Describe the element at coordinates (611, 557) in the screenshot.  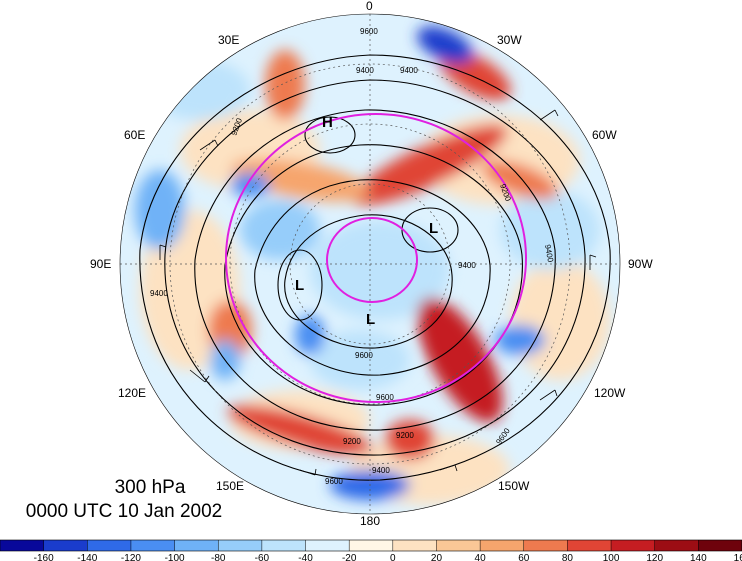
I see `colorbar-tick-label: 100` at that location.